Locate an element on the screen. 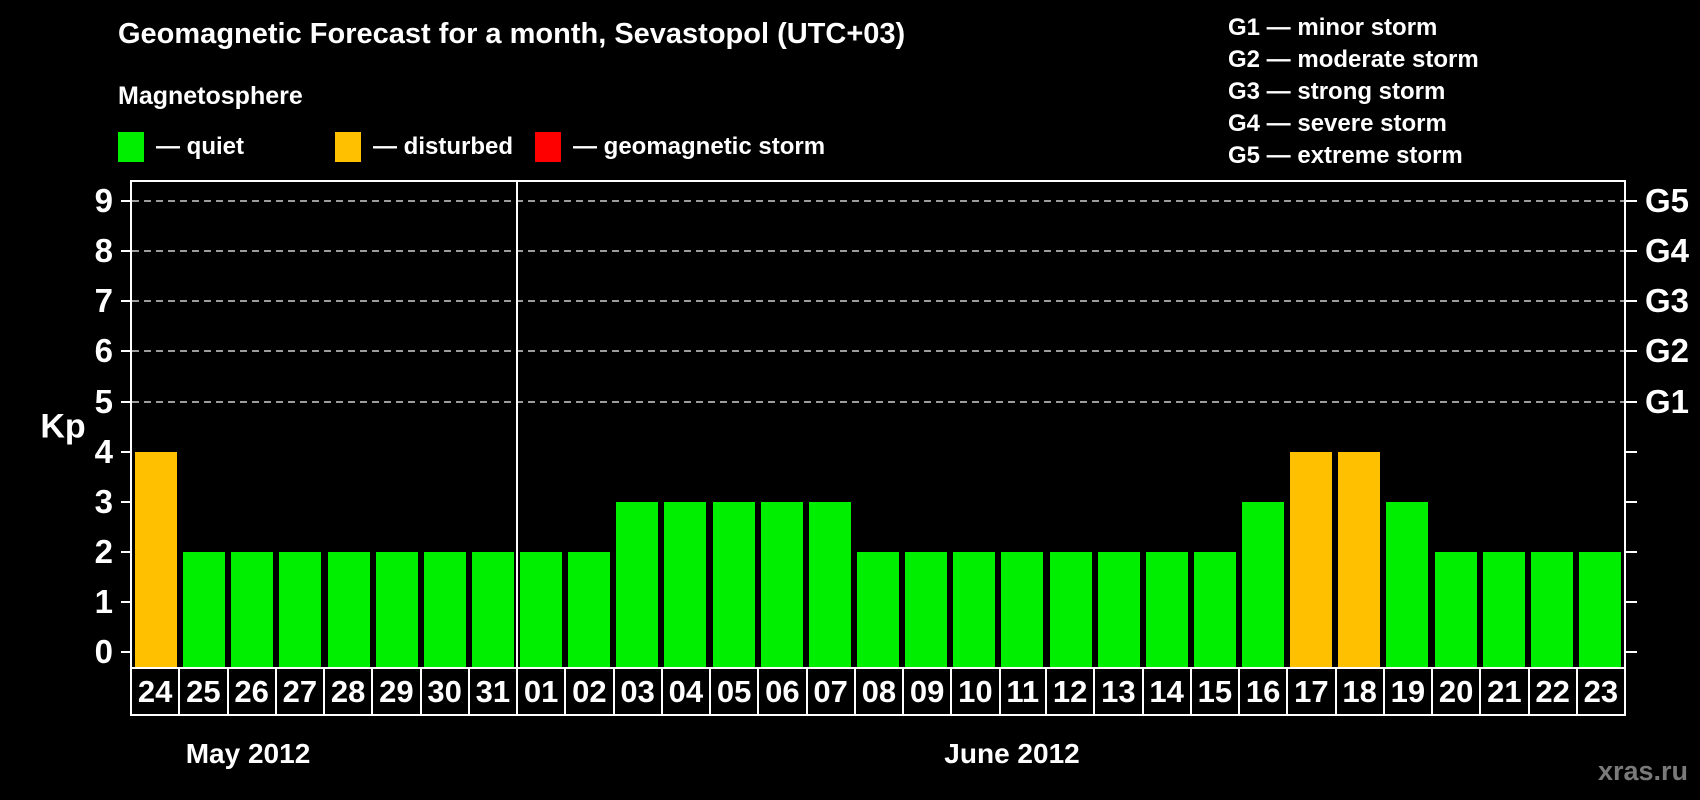 This screenshot has height=800, width=1700. y-tick-label-0: 0 is located at coordinates (103, 651).